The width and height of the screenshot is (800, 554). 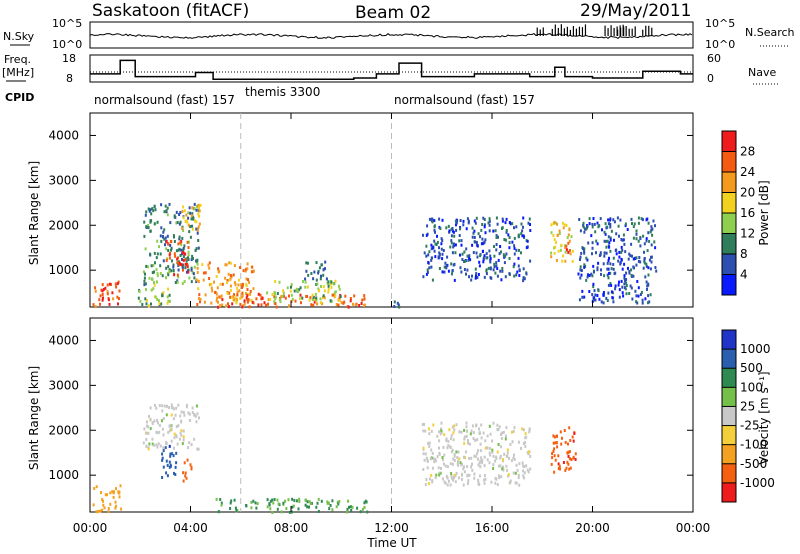 What do you see at coordinates (18, 72) in the screenshot?
I see `freq-unit: [MHz]` at bounding box center [18, 72].